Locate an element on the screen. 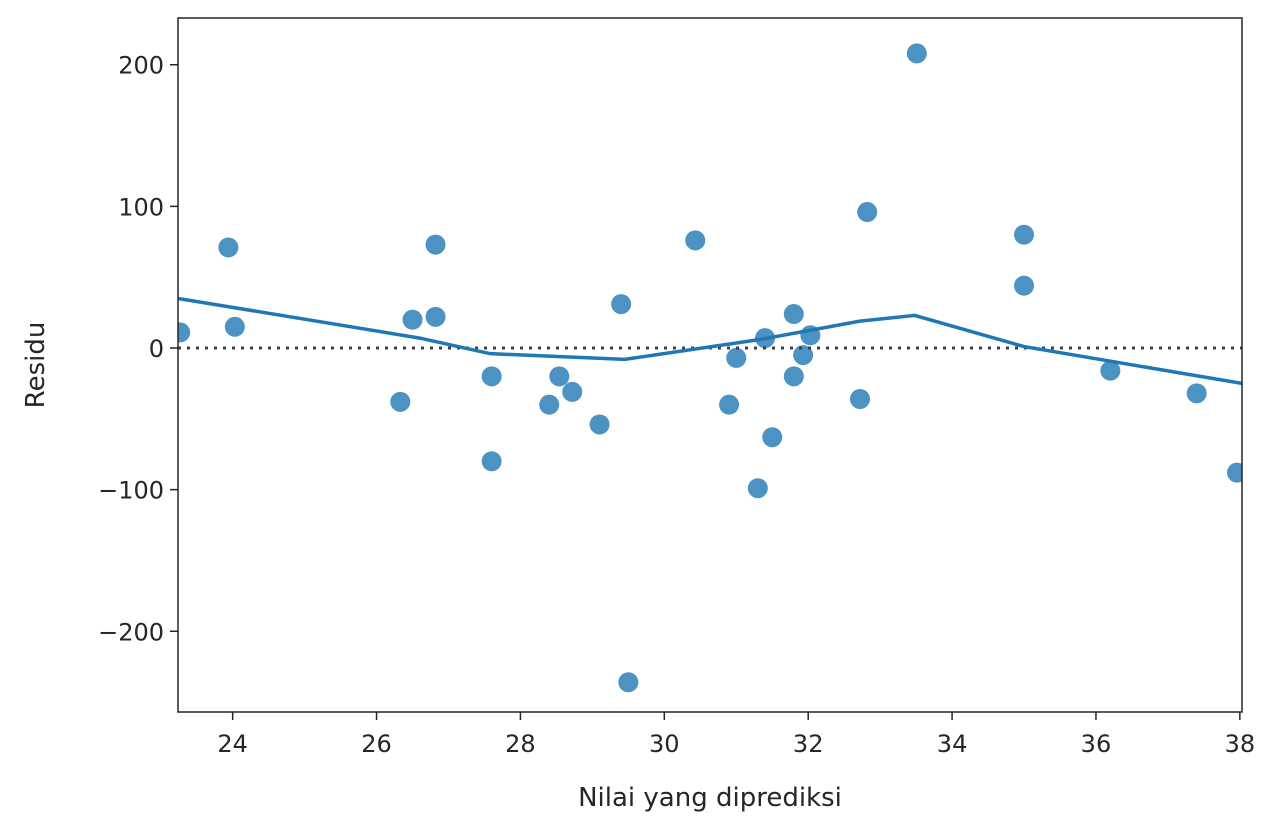  y-tick-label-200: 200 is located at coordinates (141, 66).